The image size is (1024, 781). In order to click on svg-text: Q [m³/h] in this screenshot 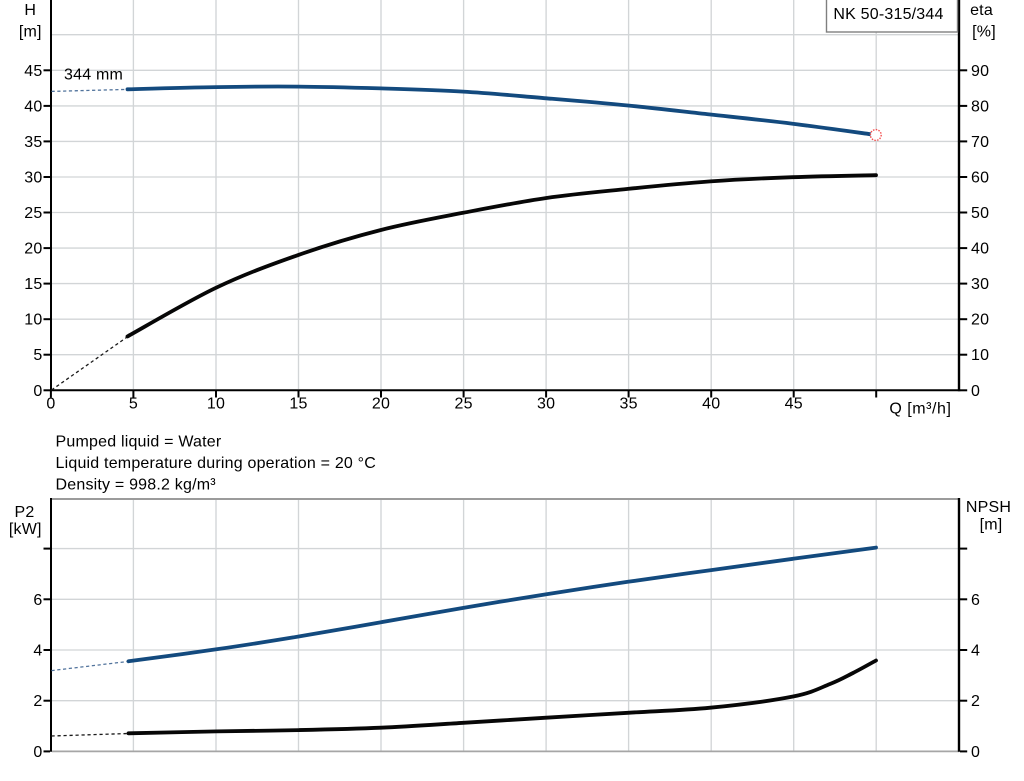, I will do `click(920, 408)`.